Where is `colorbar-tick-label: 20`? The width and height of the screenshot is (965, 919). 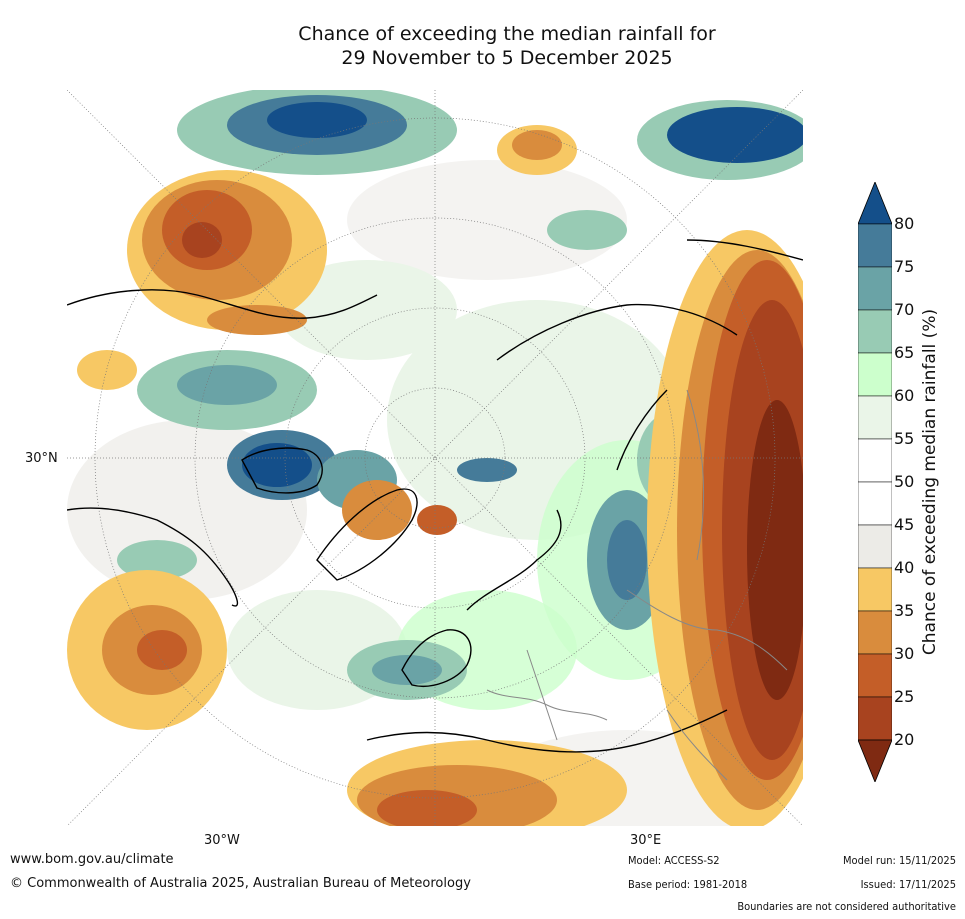
colorbar-tick-label: 20 is located at coordinates (904, 739).